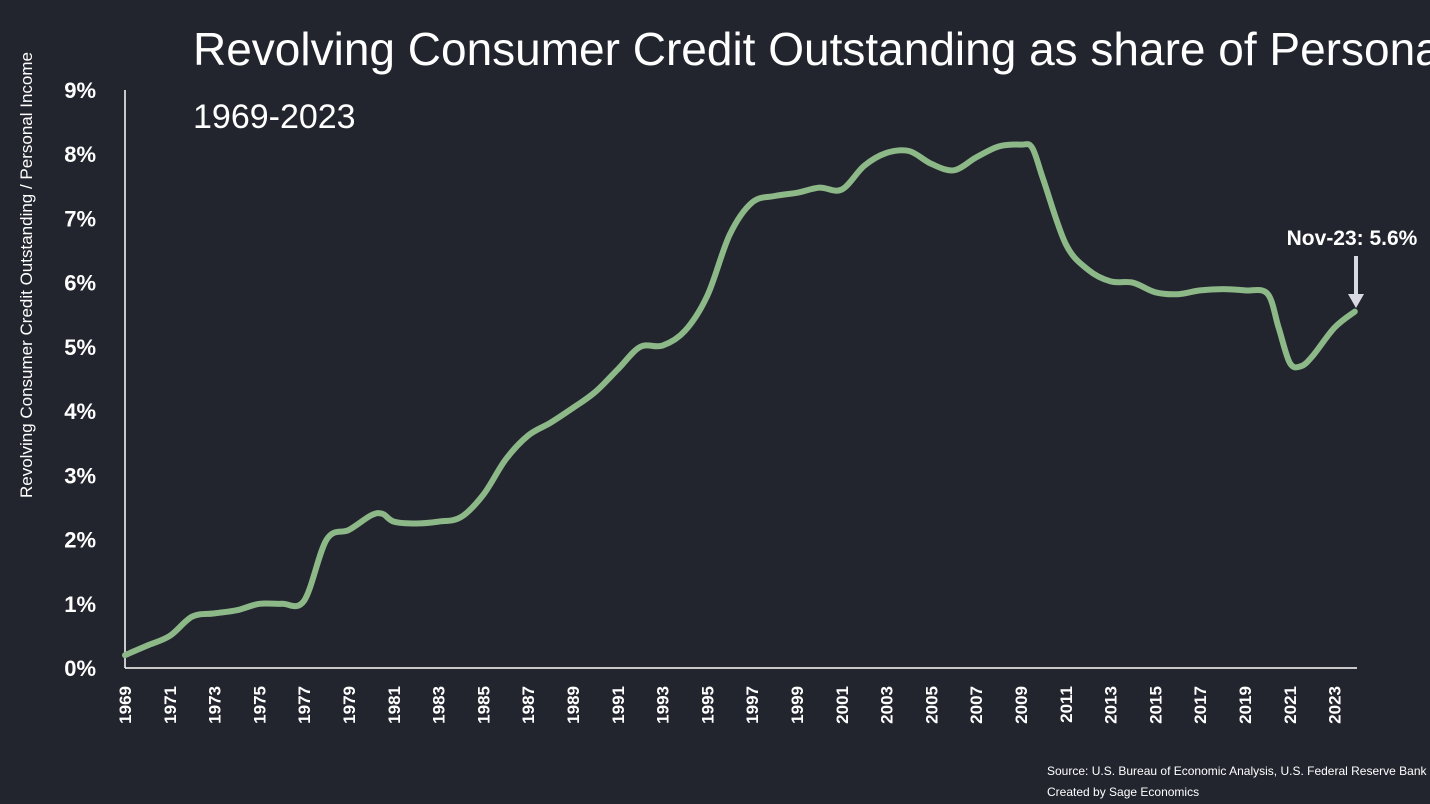 Image resolution: width=1430 pixels, height=804 pixels. What do you see at coordinates (1245, 705) in the screenshot?
I see `x-tick-label: 2019` at bounding box center [1245, 705].